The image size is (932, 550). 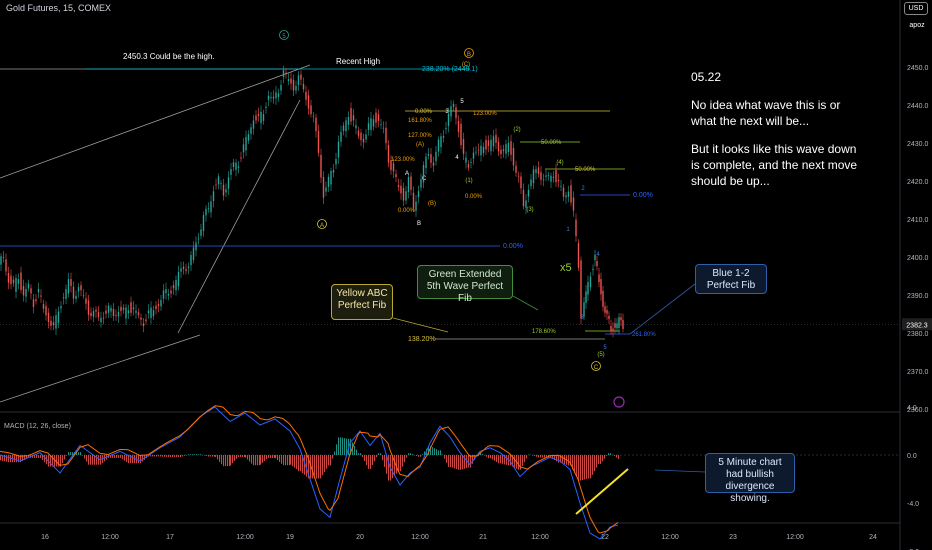 I want to click on callout-green-5th: Green Extended 5th Wave Perfect Fib, so click(x=465, y=284).